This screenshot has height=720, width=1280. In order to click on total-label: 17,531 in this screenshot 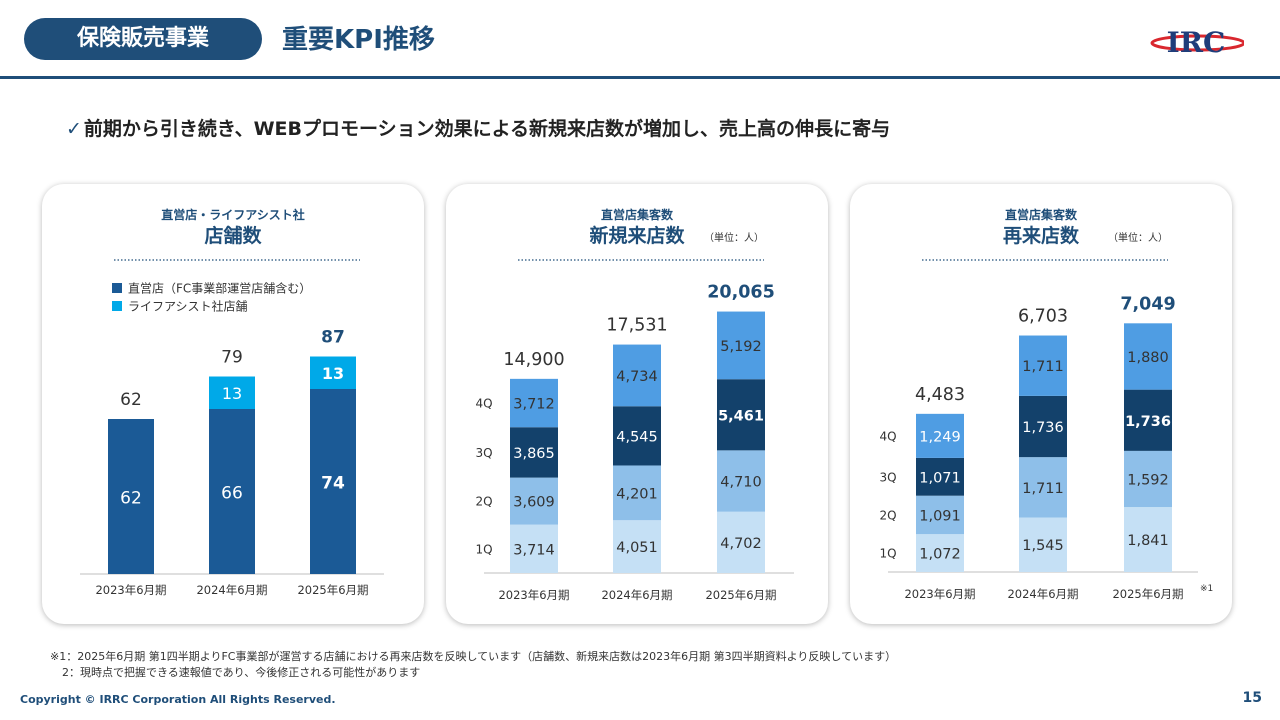, I will do `click(636, 326)`.